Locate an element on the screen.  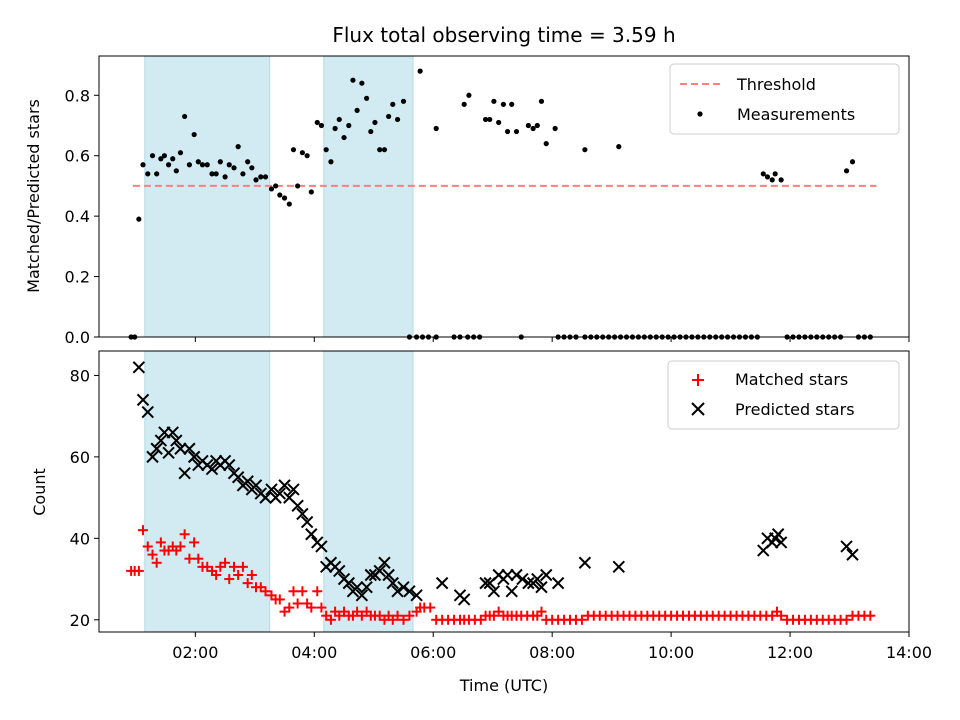
chart-title: Flux total observing time = 3.59 h is located at coordinates (503, 35).